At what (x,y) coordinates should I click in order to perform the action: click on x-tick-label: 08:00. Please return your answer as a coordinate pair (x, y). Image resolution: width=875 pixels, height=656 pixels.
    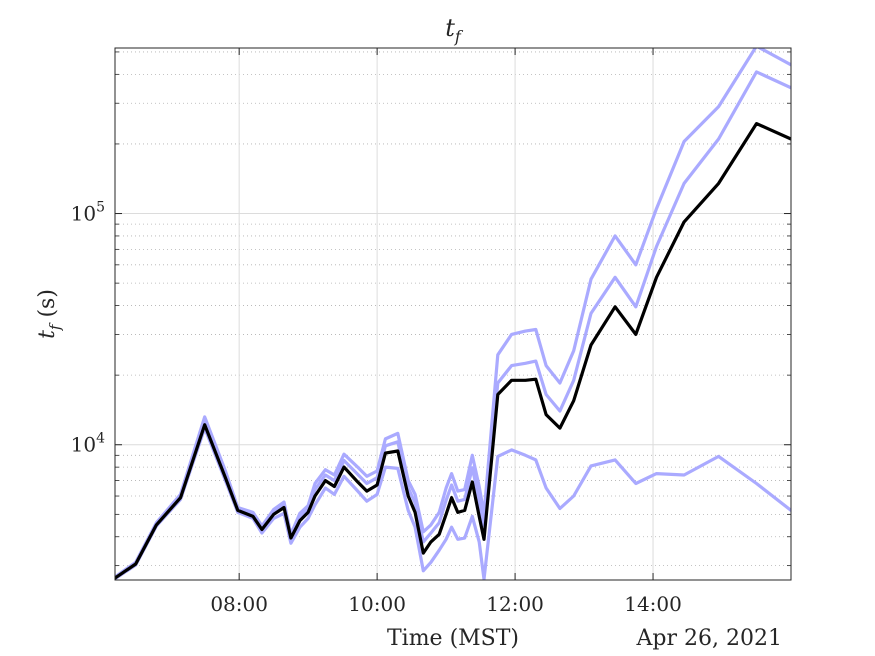
    Looking at the image, I should click on (239, 604).